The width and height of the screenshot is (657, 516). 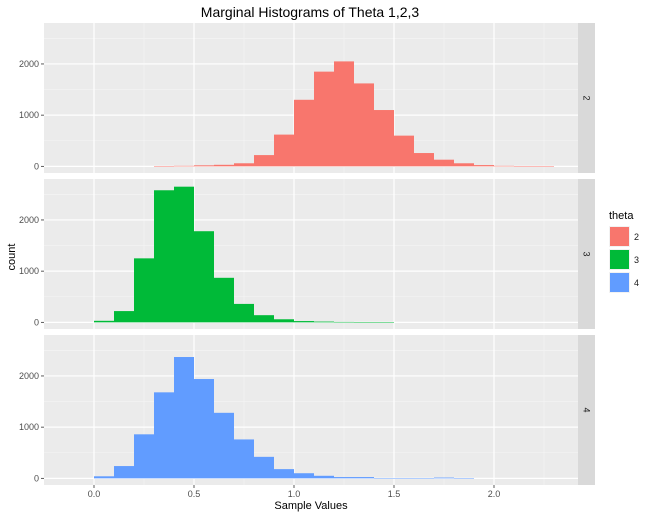 I want to click on x-tick-label: 2.0, so click(x=494, y=494).